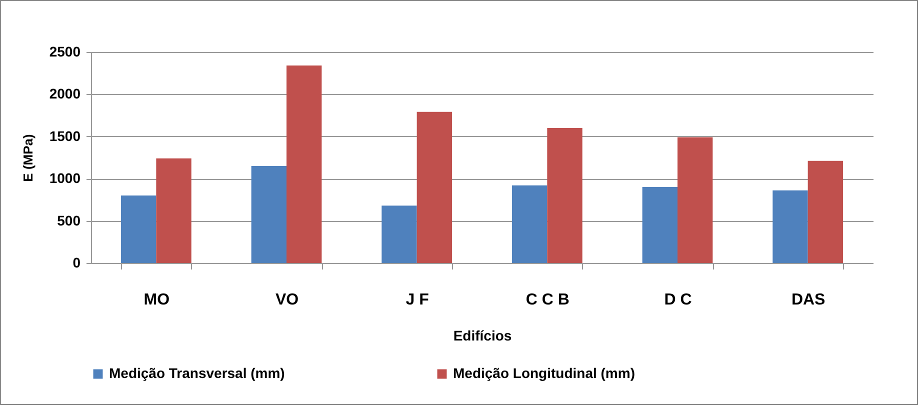  I want to click on y-axis-title: E (MPa), so click(28, 158).